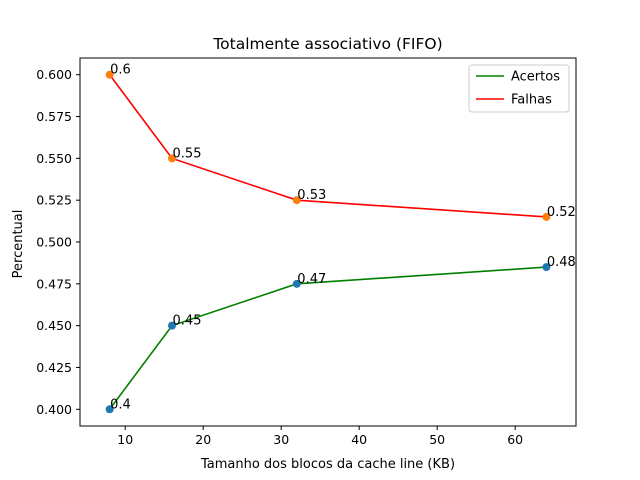  I want to click on data-label-acertos: 0.47, so click(311, 279).